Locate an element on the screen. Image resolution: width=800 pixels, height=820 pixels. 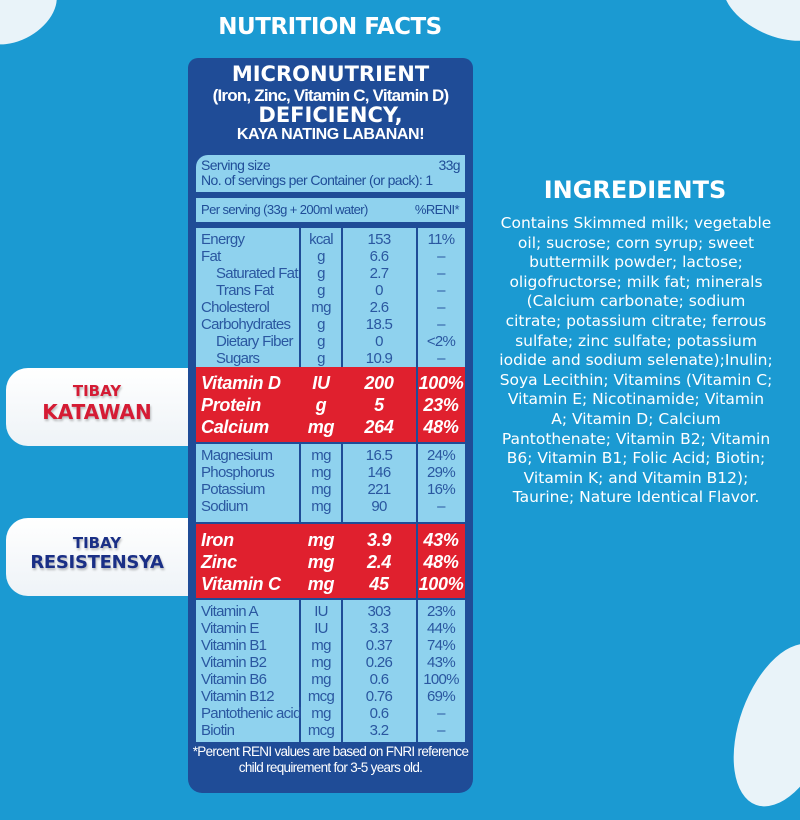
nutrient-row: Vitamin B1 mg 0.37 74% is located at coordinates (330, 645).